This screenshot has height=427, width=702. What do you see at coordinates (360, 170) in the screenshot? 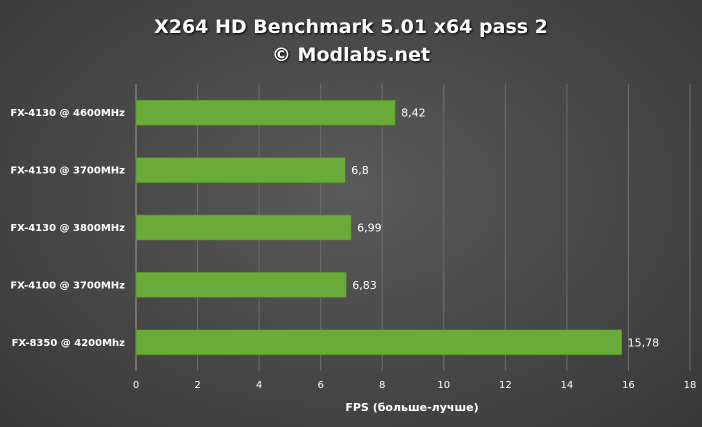
I see `data-label: 6,8` at bounding box center [360, 170].